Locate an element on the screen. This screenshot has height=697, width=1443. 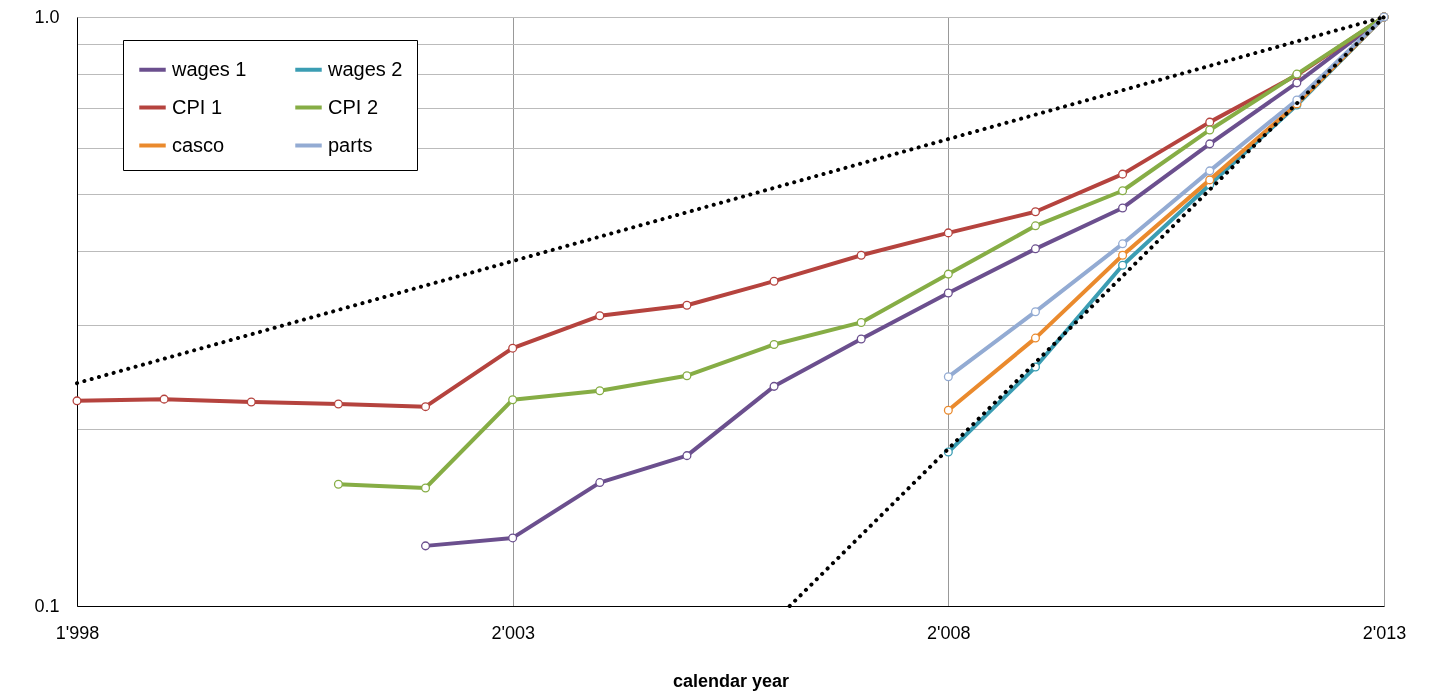
x-tick-label: 2'008 is located at coordinates (949, 632).